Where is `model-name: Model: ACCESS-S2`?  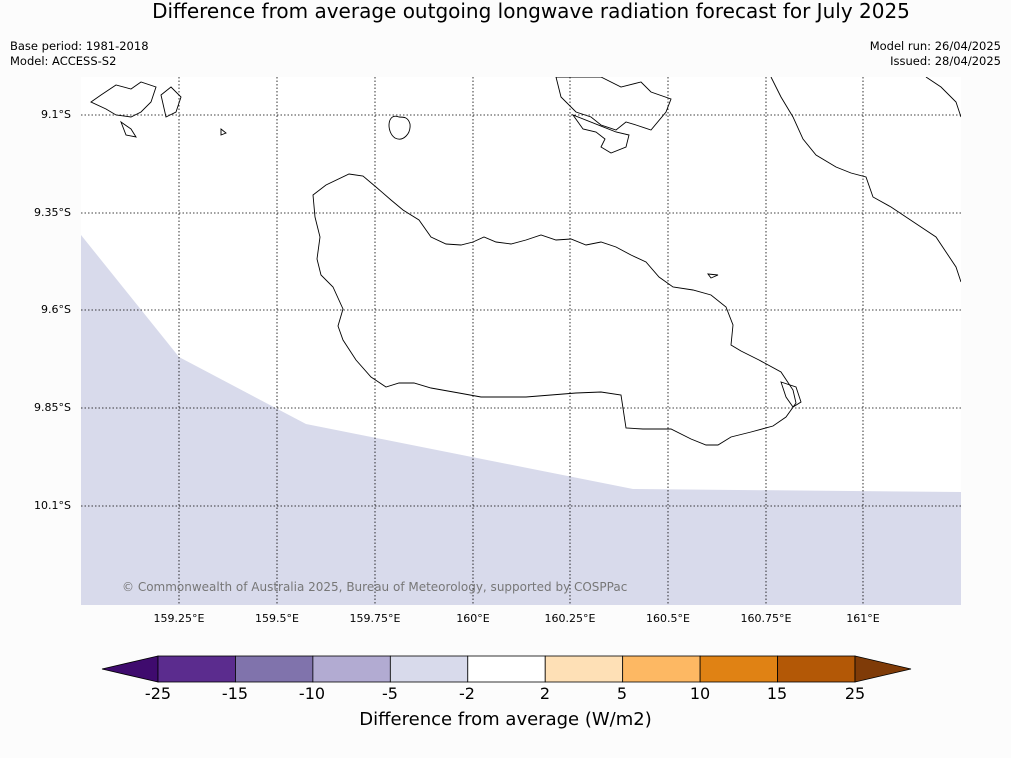 model-name: Model: ACCESS-S2 is located at coordinates (63, 61).